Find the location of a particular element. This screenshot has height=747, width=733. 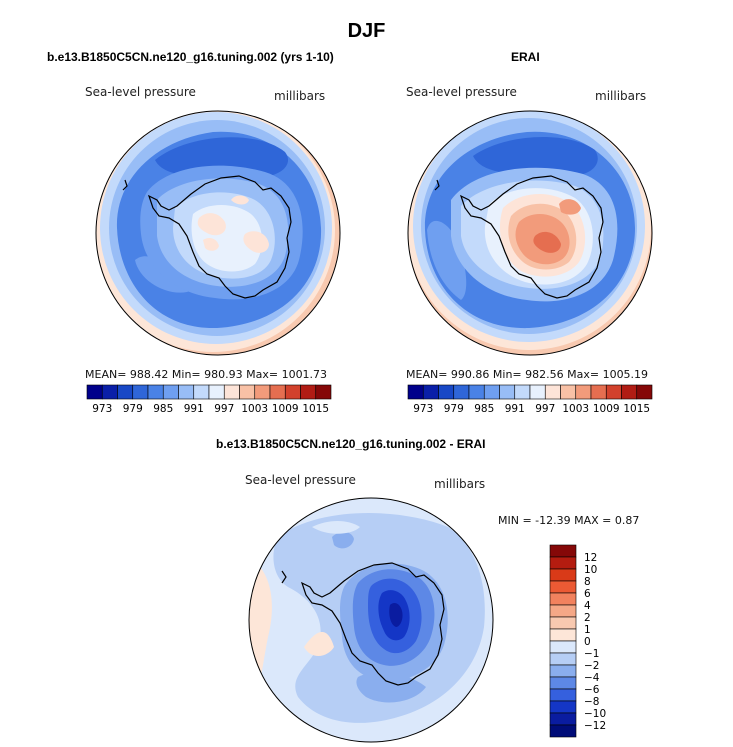

diff-variable-label: Sea-level pressure is located at coordinates (300, 480).